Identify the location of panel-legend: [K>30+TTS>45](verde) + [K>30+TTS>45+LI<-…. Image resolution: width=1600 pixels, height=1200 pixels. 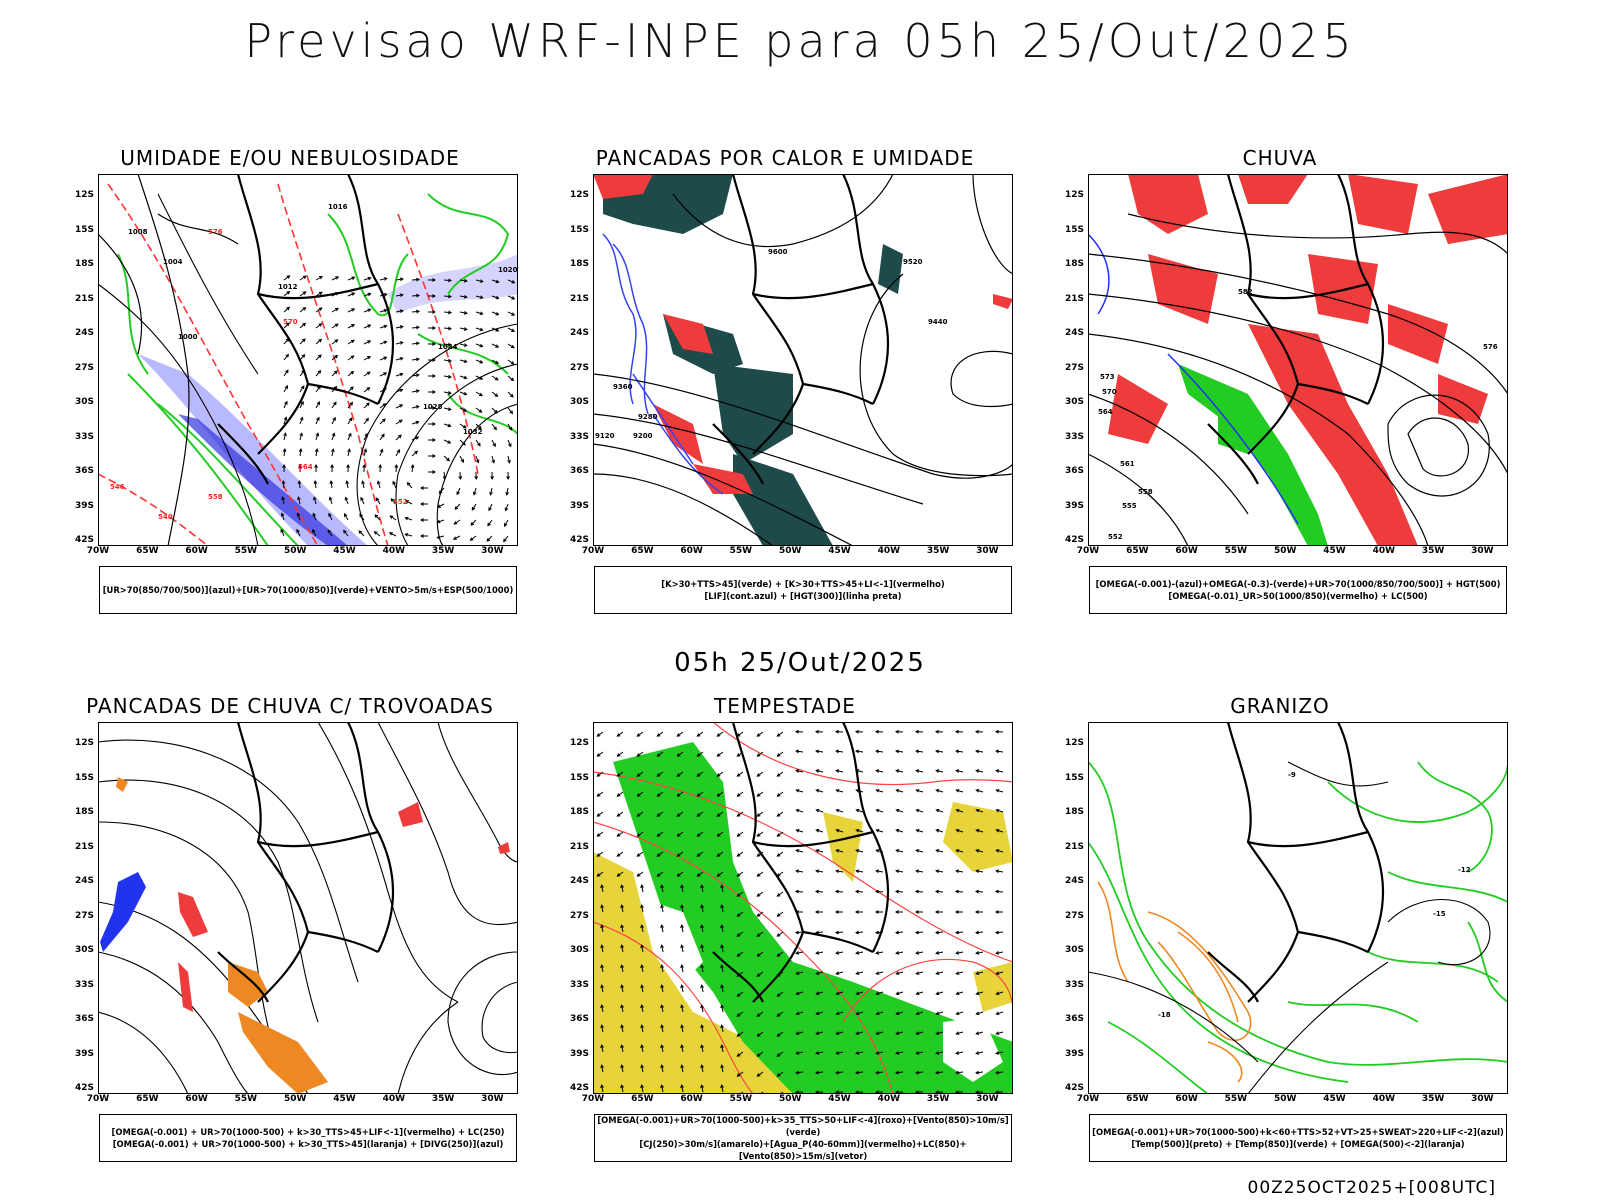
(803, 590).